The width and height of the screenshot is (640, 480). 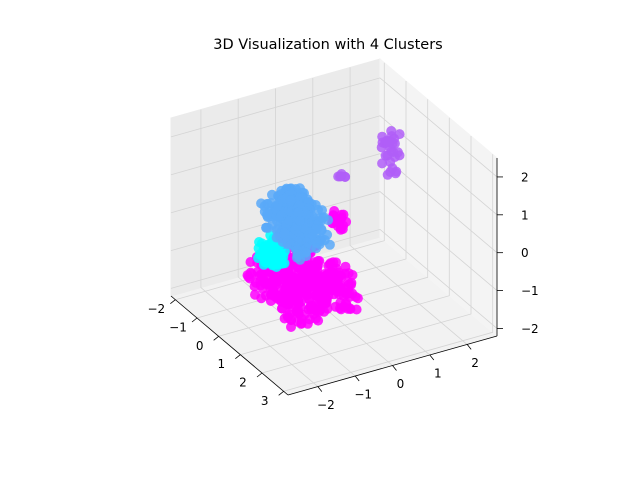 What do you see at coordinates (156, 309) in the screenshot?
I see `x-tick-label: −2` at bounding box center [156, 309].